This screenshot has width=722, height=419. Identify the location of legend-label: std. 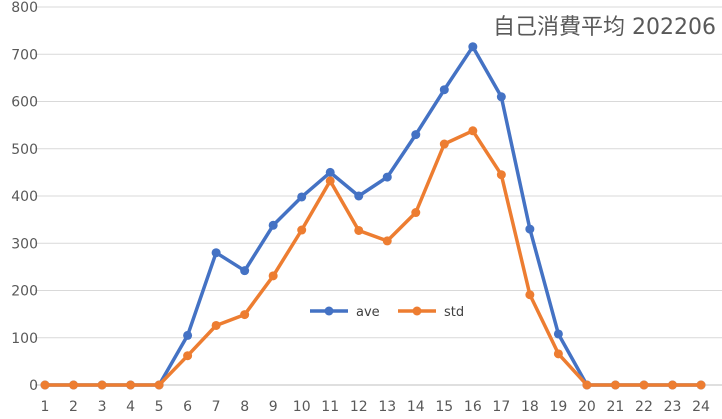
(454, 312).